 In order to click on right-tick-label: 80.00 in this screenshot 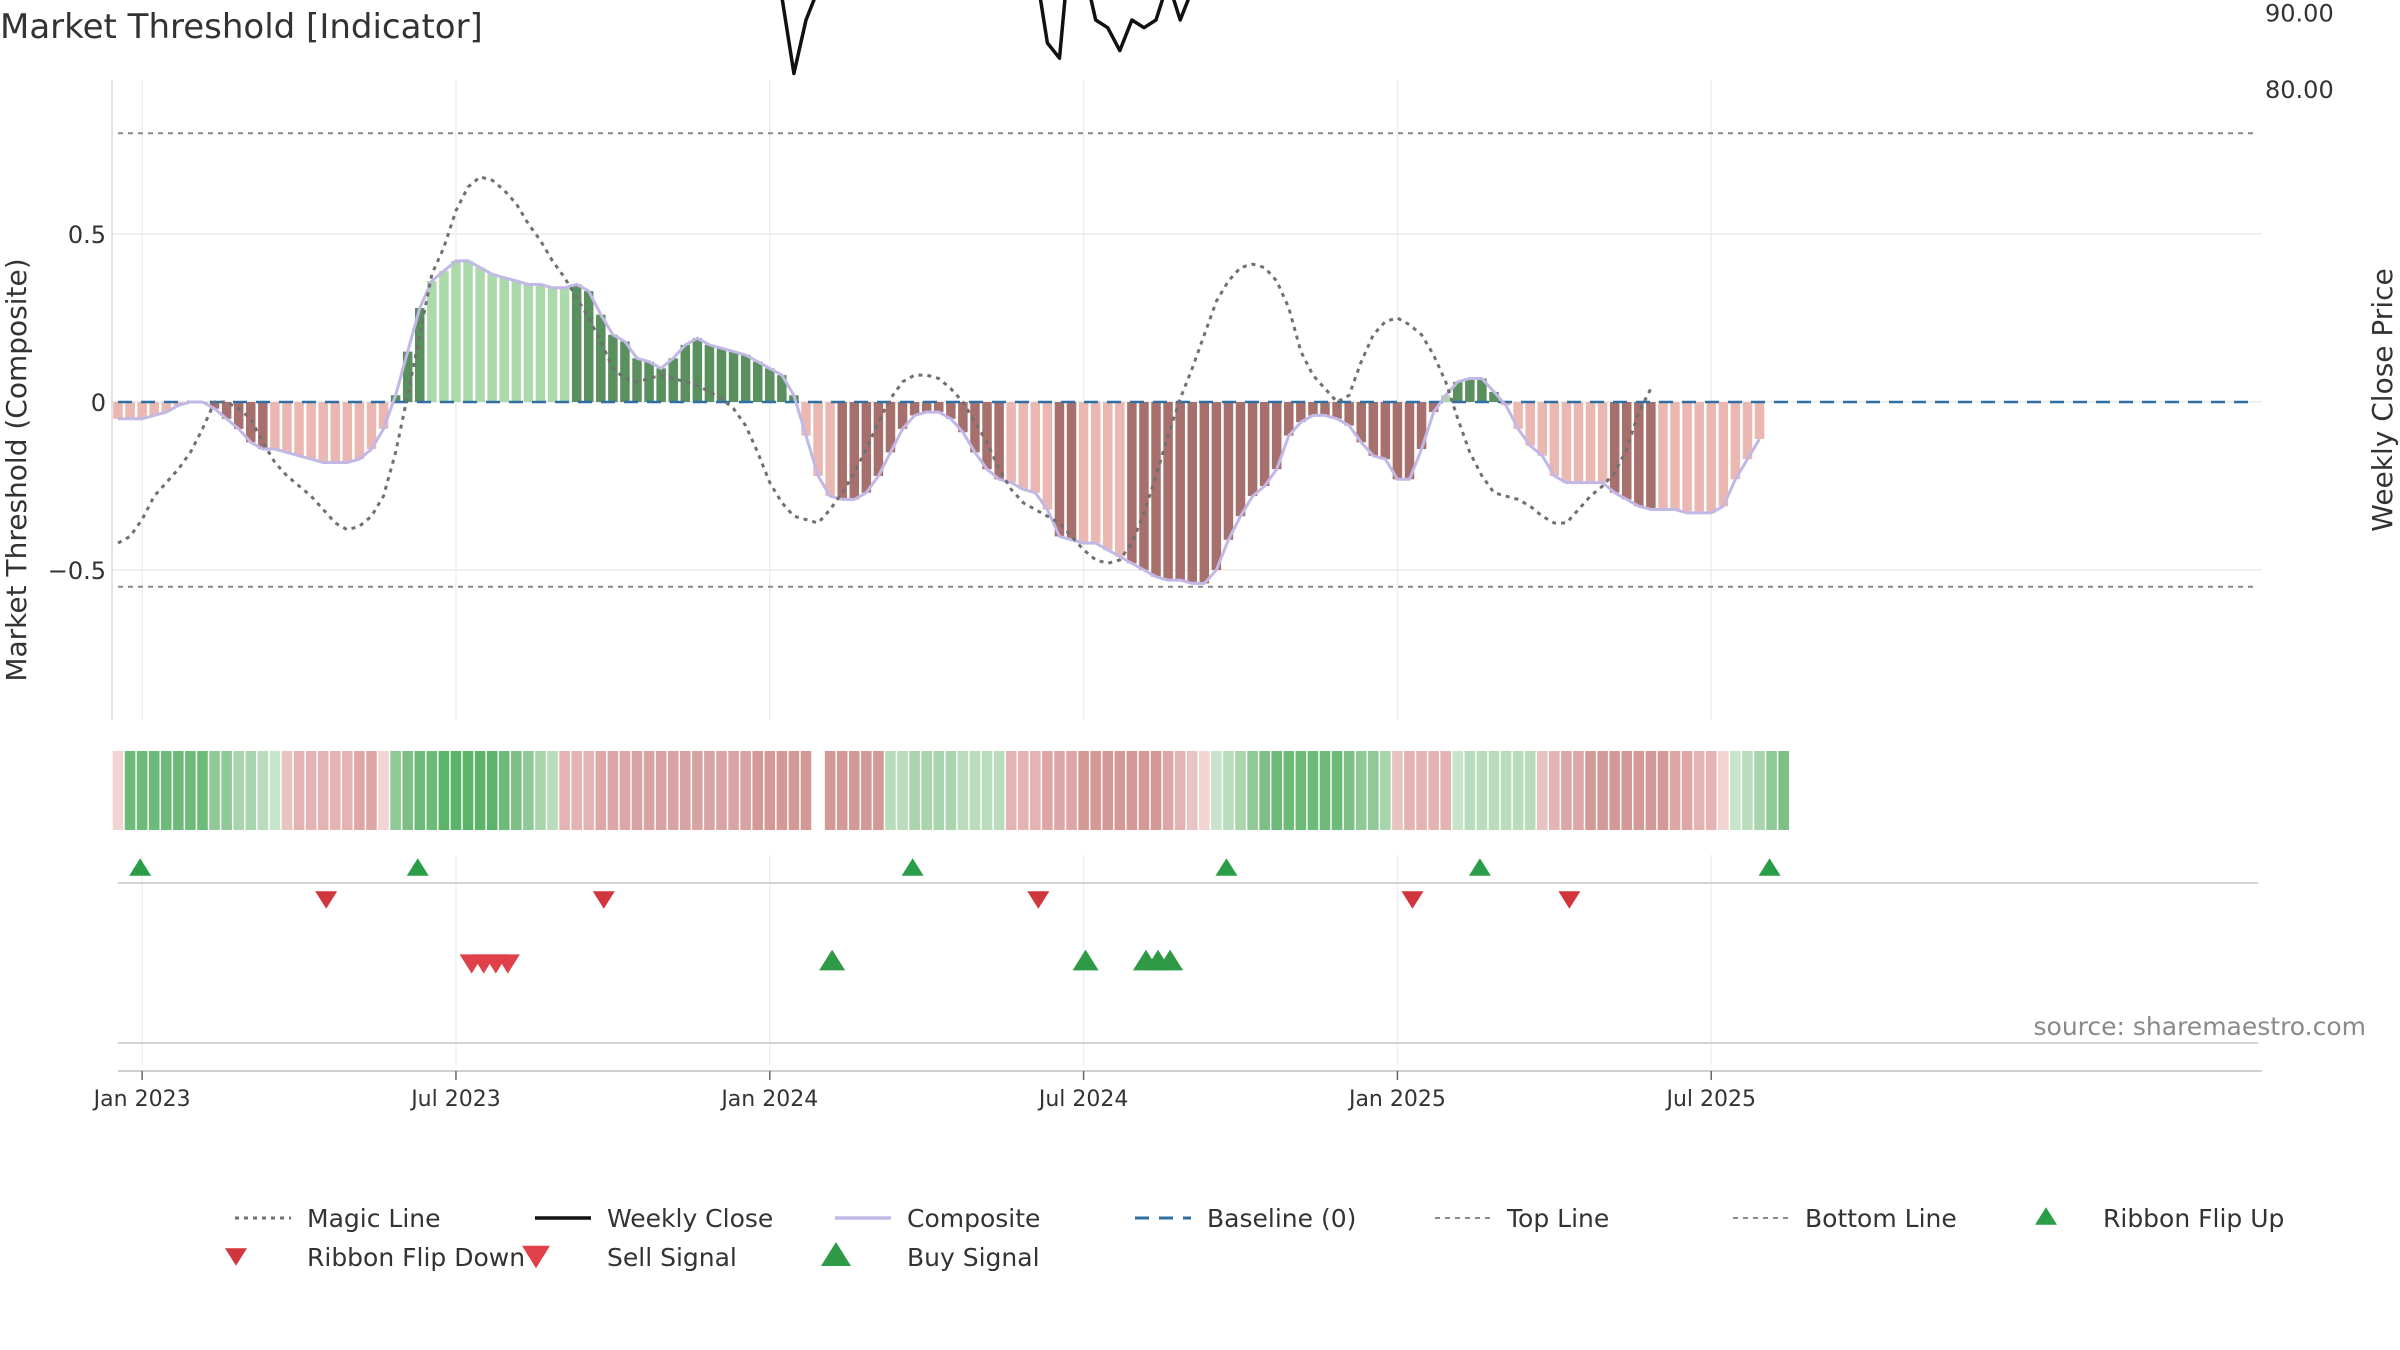, I will do `click(2299, 90)`.